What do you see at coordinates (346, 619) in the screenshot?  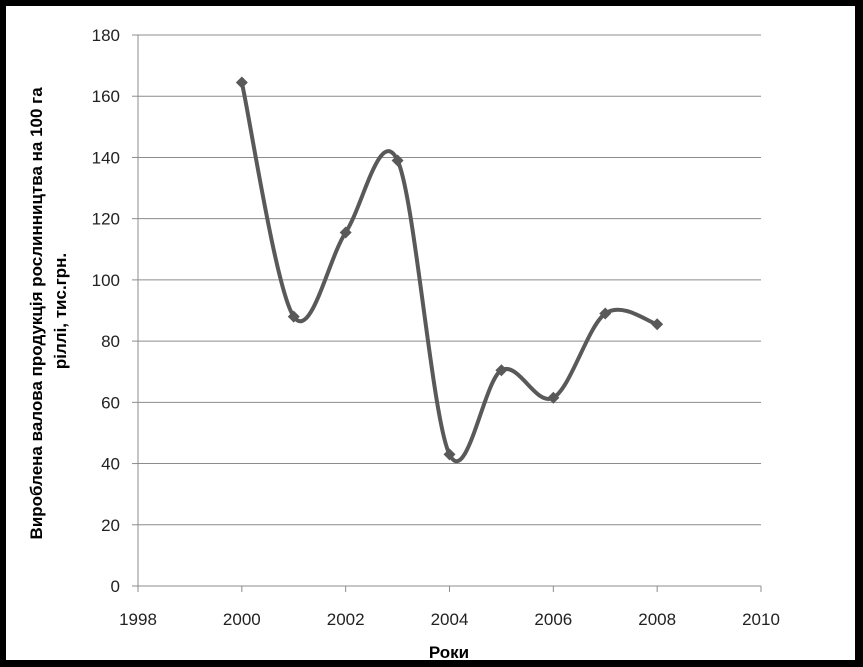 I see `x-tick-label-2002: 2002` at bounding box center [346, 619].